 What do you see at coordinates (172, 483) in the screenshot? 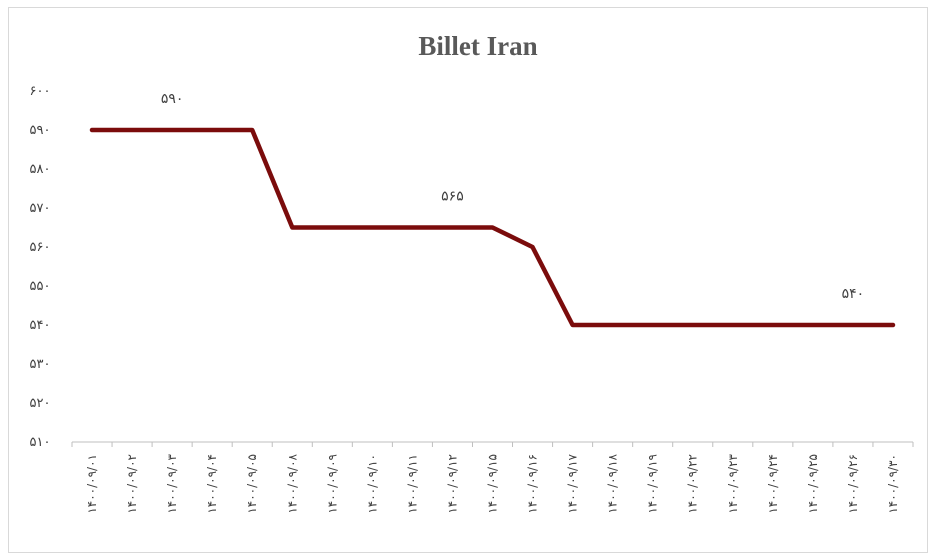
I see `x-tick-label: ۱۴۰۰/۰۹/۰۳` at bounding box center [172, 483].